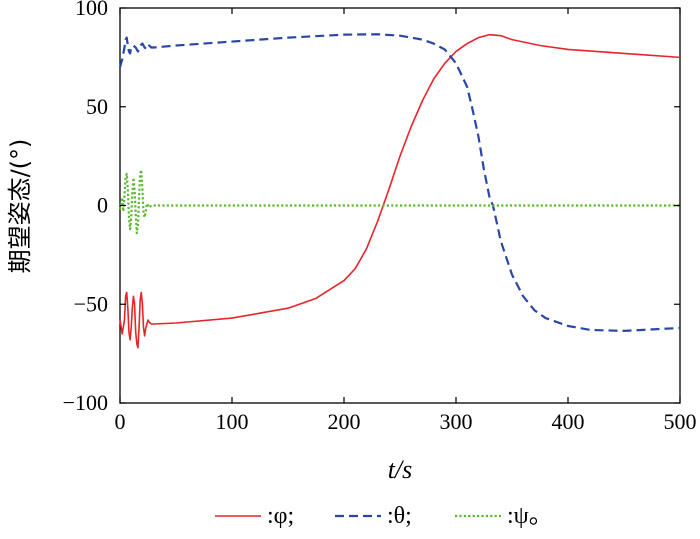 This screenshot has height=539, width=700. I want to click on x-tick-label: 100, so click(232, 421).